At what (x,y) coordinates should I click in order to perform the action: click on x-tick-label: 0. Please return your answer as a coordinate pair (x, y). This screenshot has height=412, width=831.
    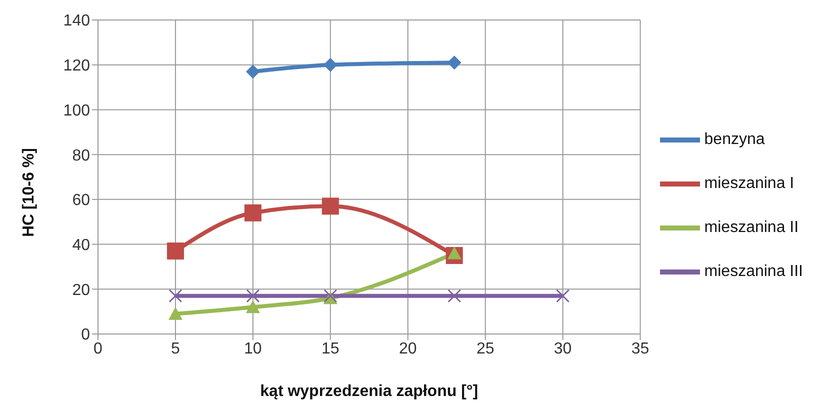
    Looking at the image, I should click on (98, 349).